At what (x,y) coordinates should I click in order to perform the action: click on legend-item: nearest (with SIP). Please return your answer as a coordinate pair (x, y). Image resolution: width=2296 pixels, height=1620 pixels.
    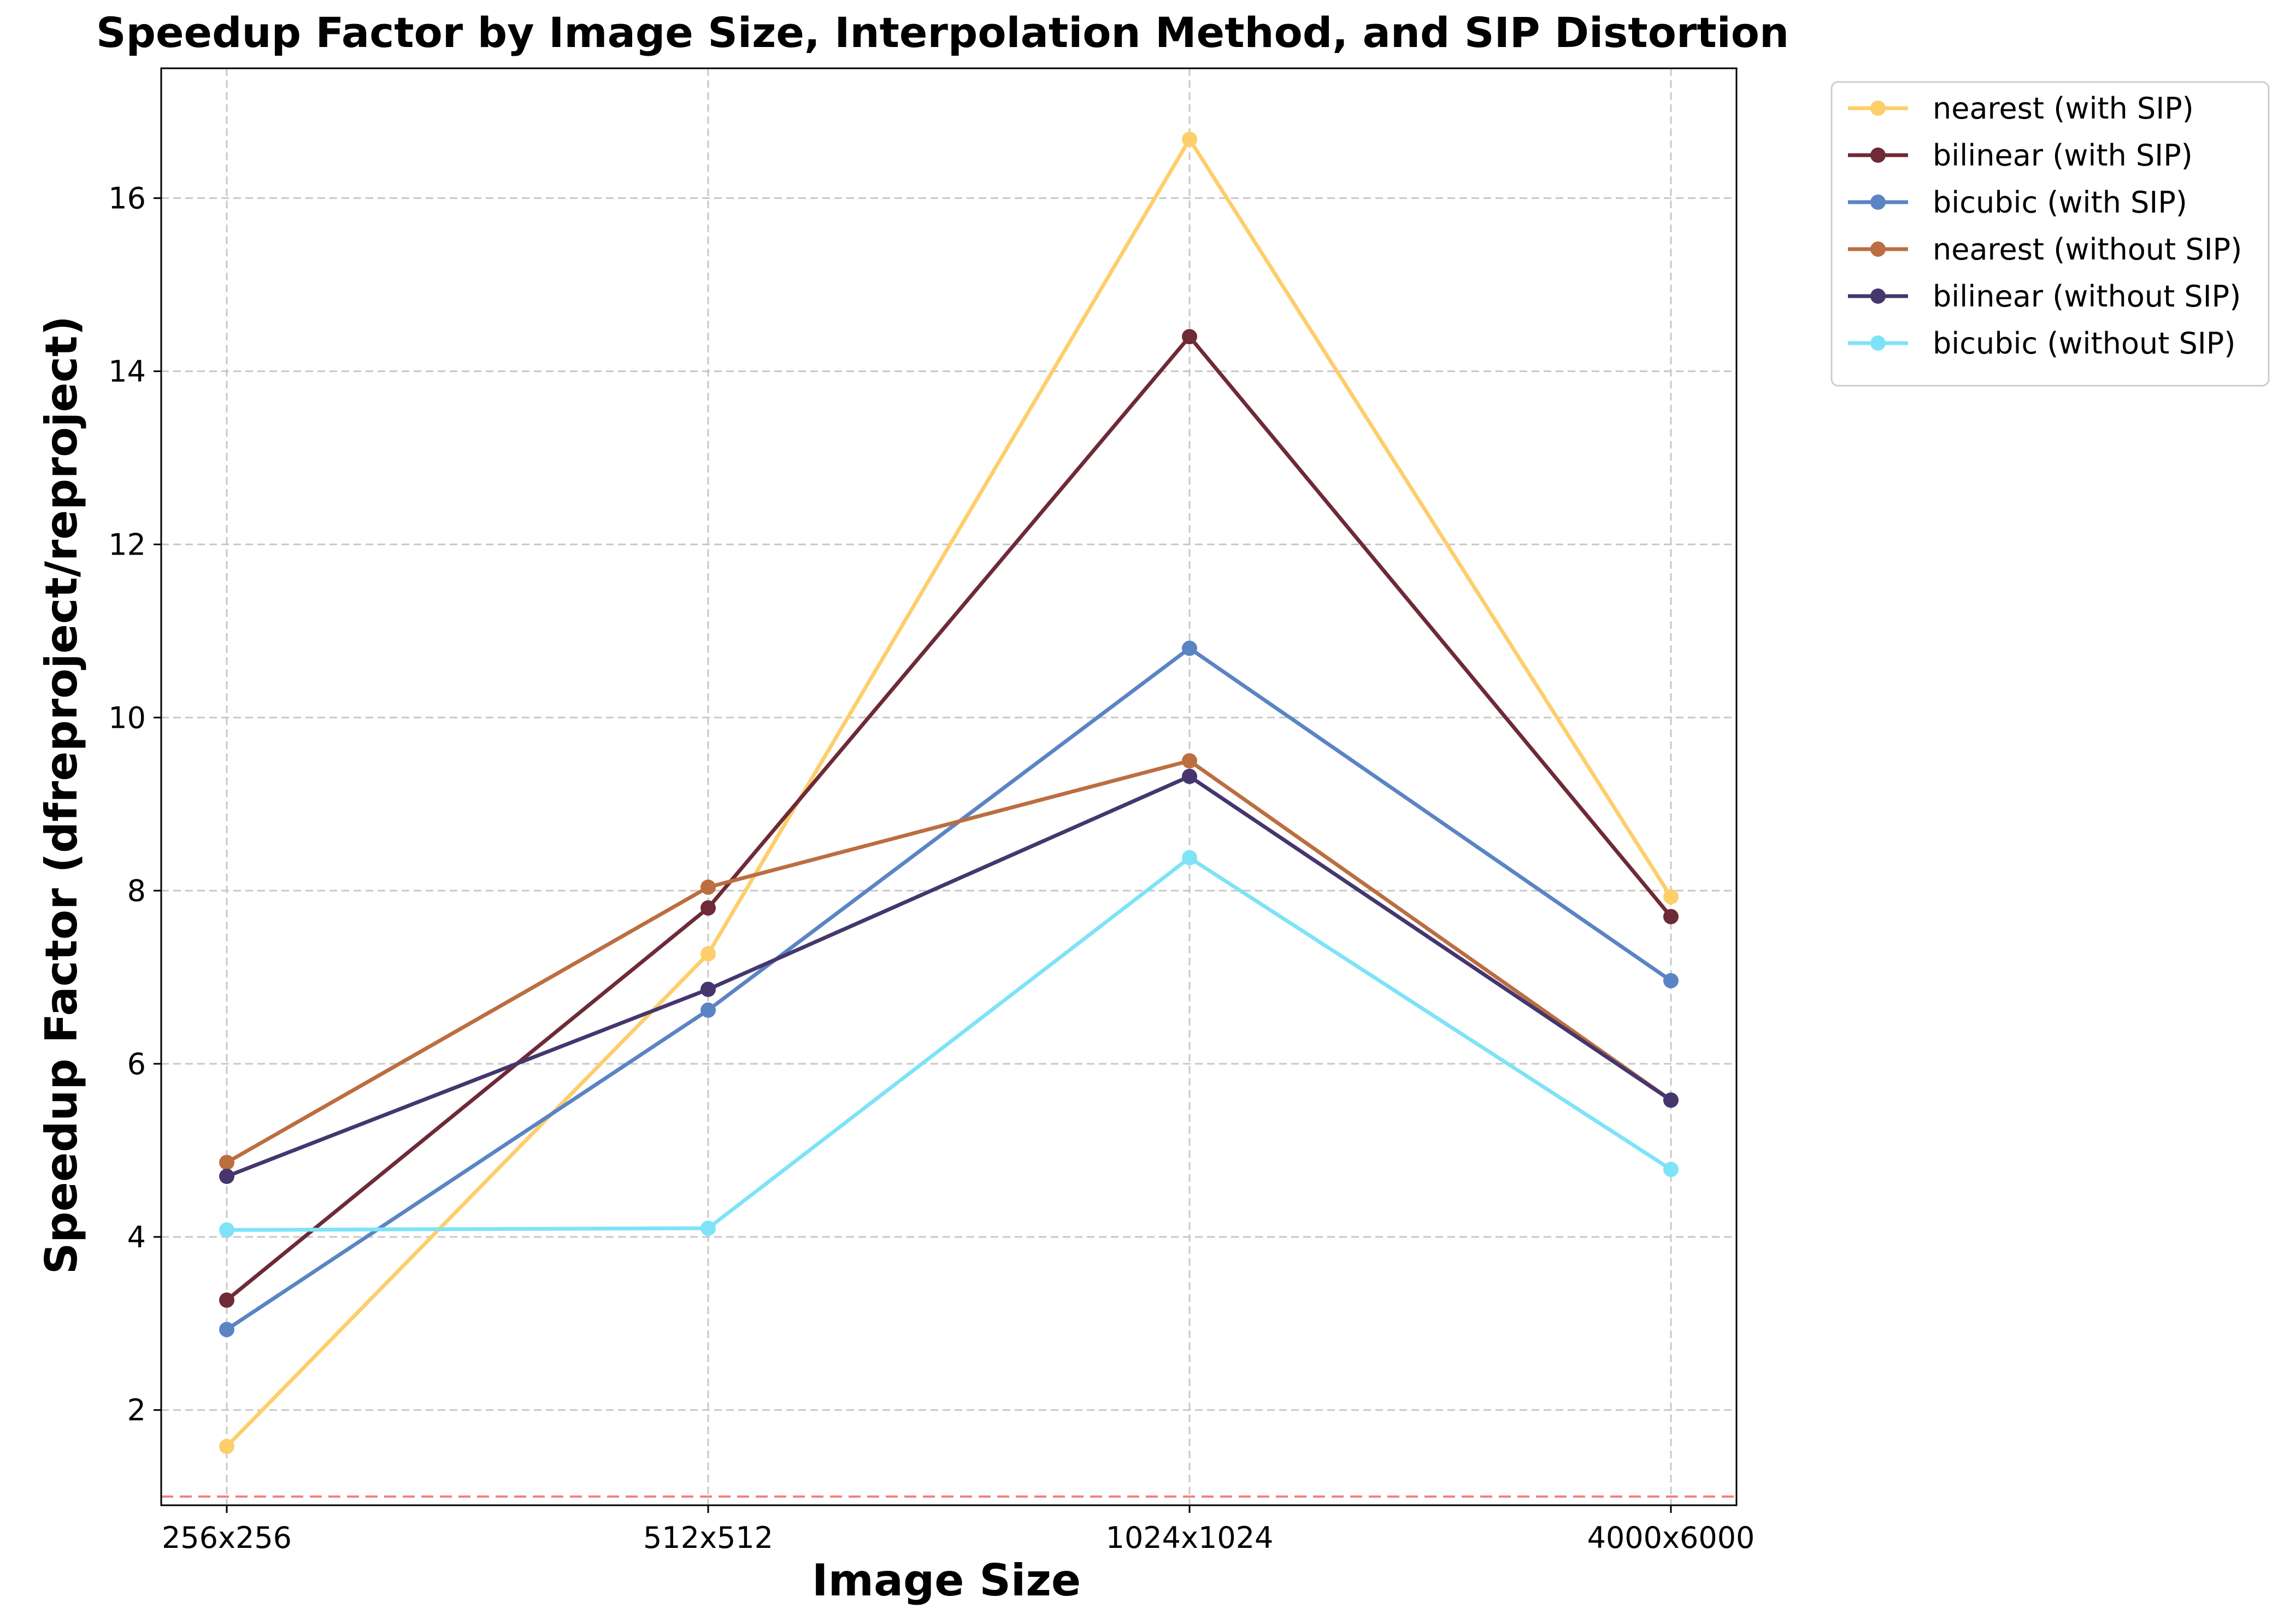
    Looking at the image, I should click on (2021, 108).